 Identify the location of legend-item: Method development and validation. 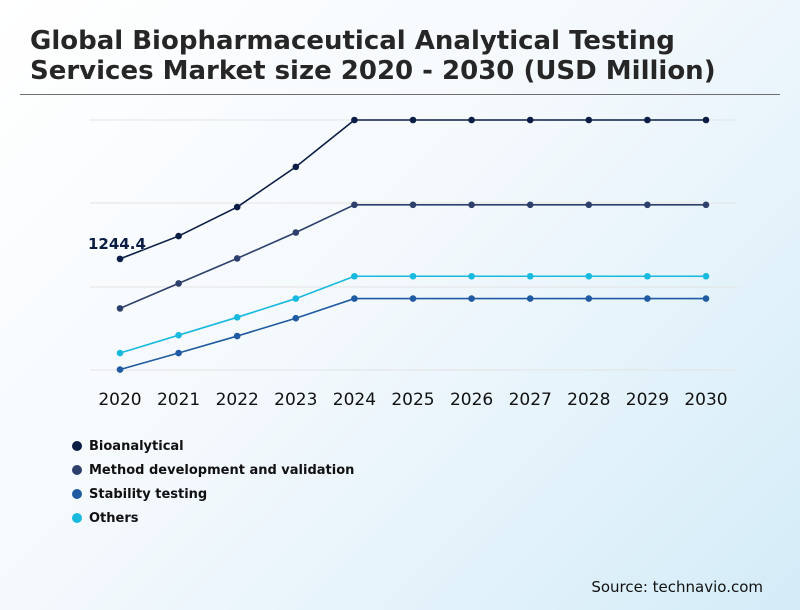
(213, 470).